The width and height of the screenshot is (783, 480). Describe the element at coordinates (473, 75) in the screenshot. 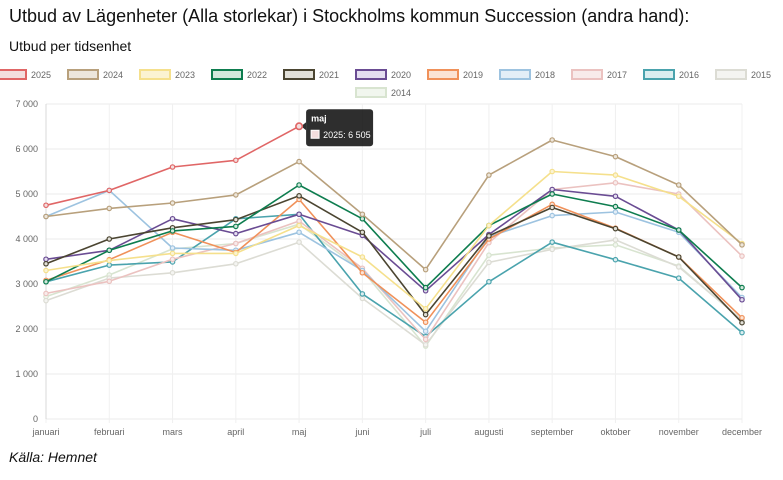

I see `legend-label: 2019` at that location.